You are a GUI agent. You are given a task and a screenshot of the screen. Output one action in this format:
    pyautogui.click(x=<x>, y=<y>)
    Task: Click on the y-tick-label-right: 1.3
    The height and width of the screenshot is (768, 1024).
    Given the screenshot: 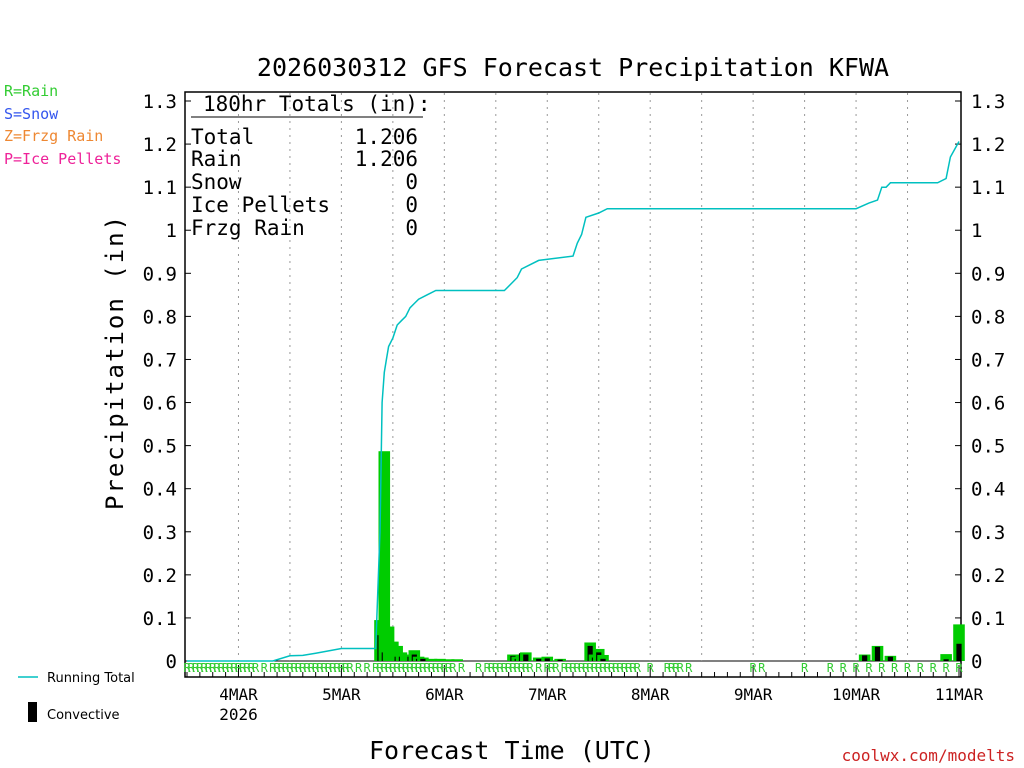 What is the action you would take?
    pyautogui.click(x=988, y=102)
    